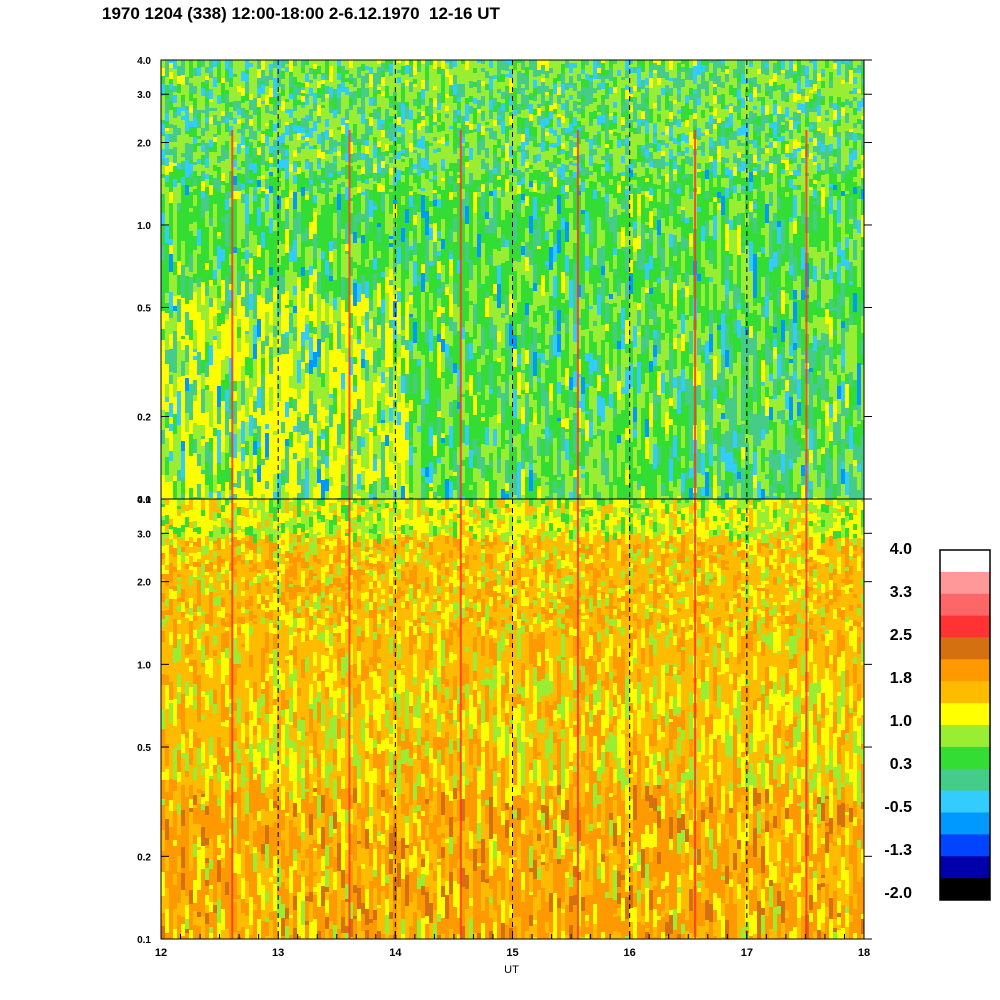 The image size is (1000, 1000). Describe the element at coordinates (901, 764) in the screenshot. I see `colorbar-label: 0.3` at that location.